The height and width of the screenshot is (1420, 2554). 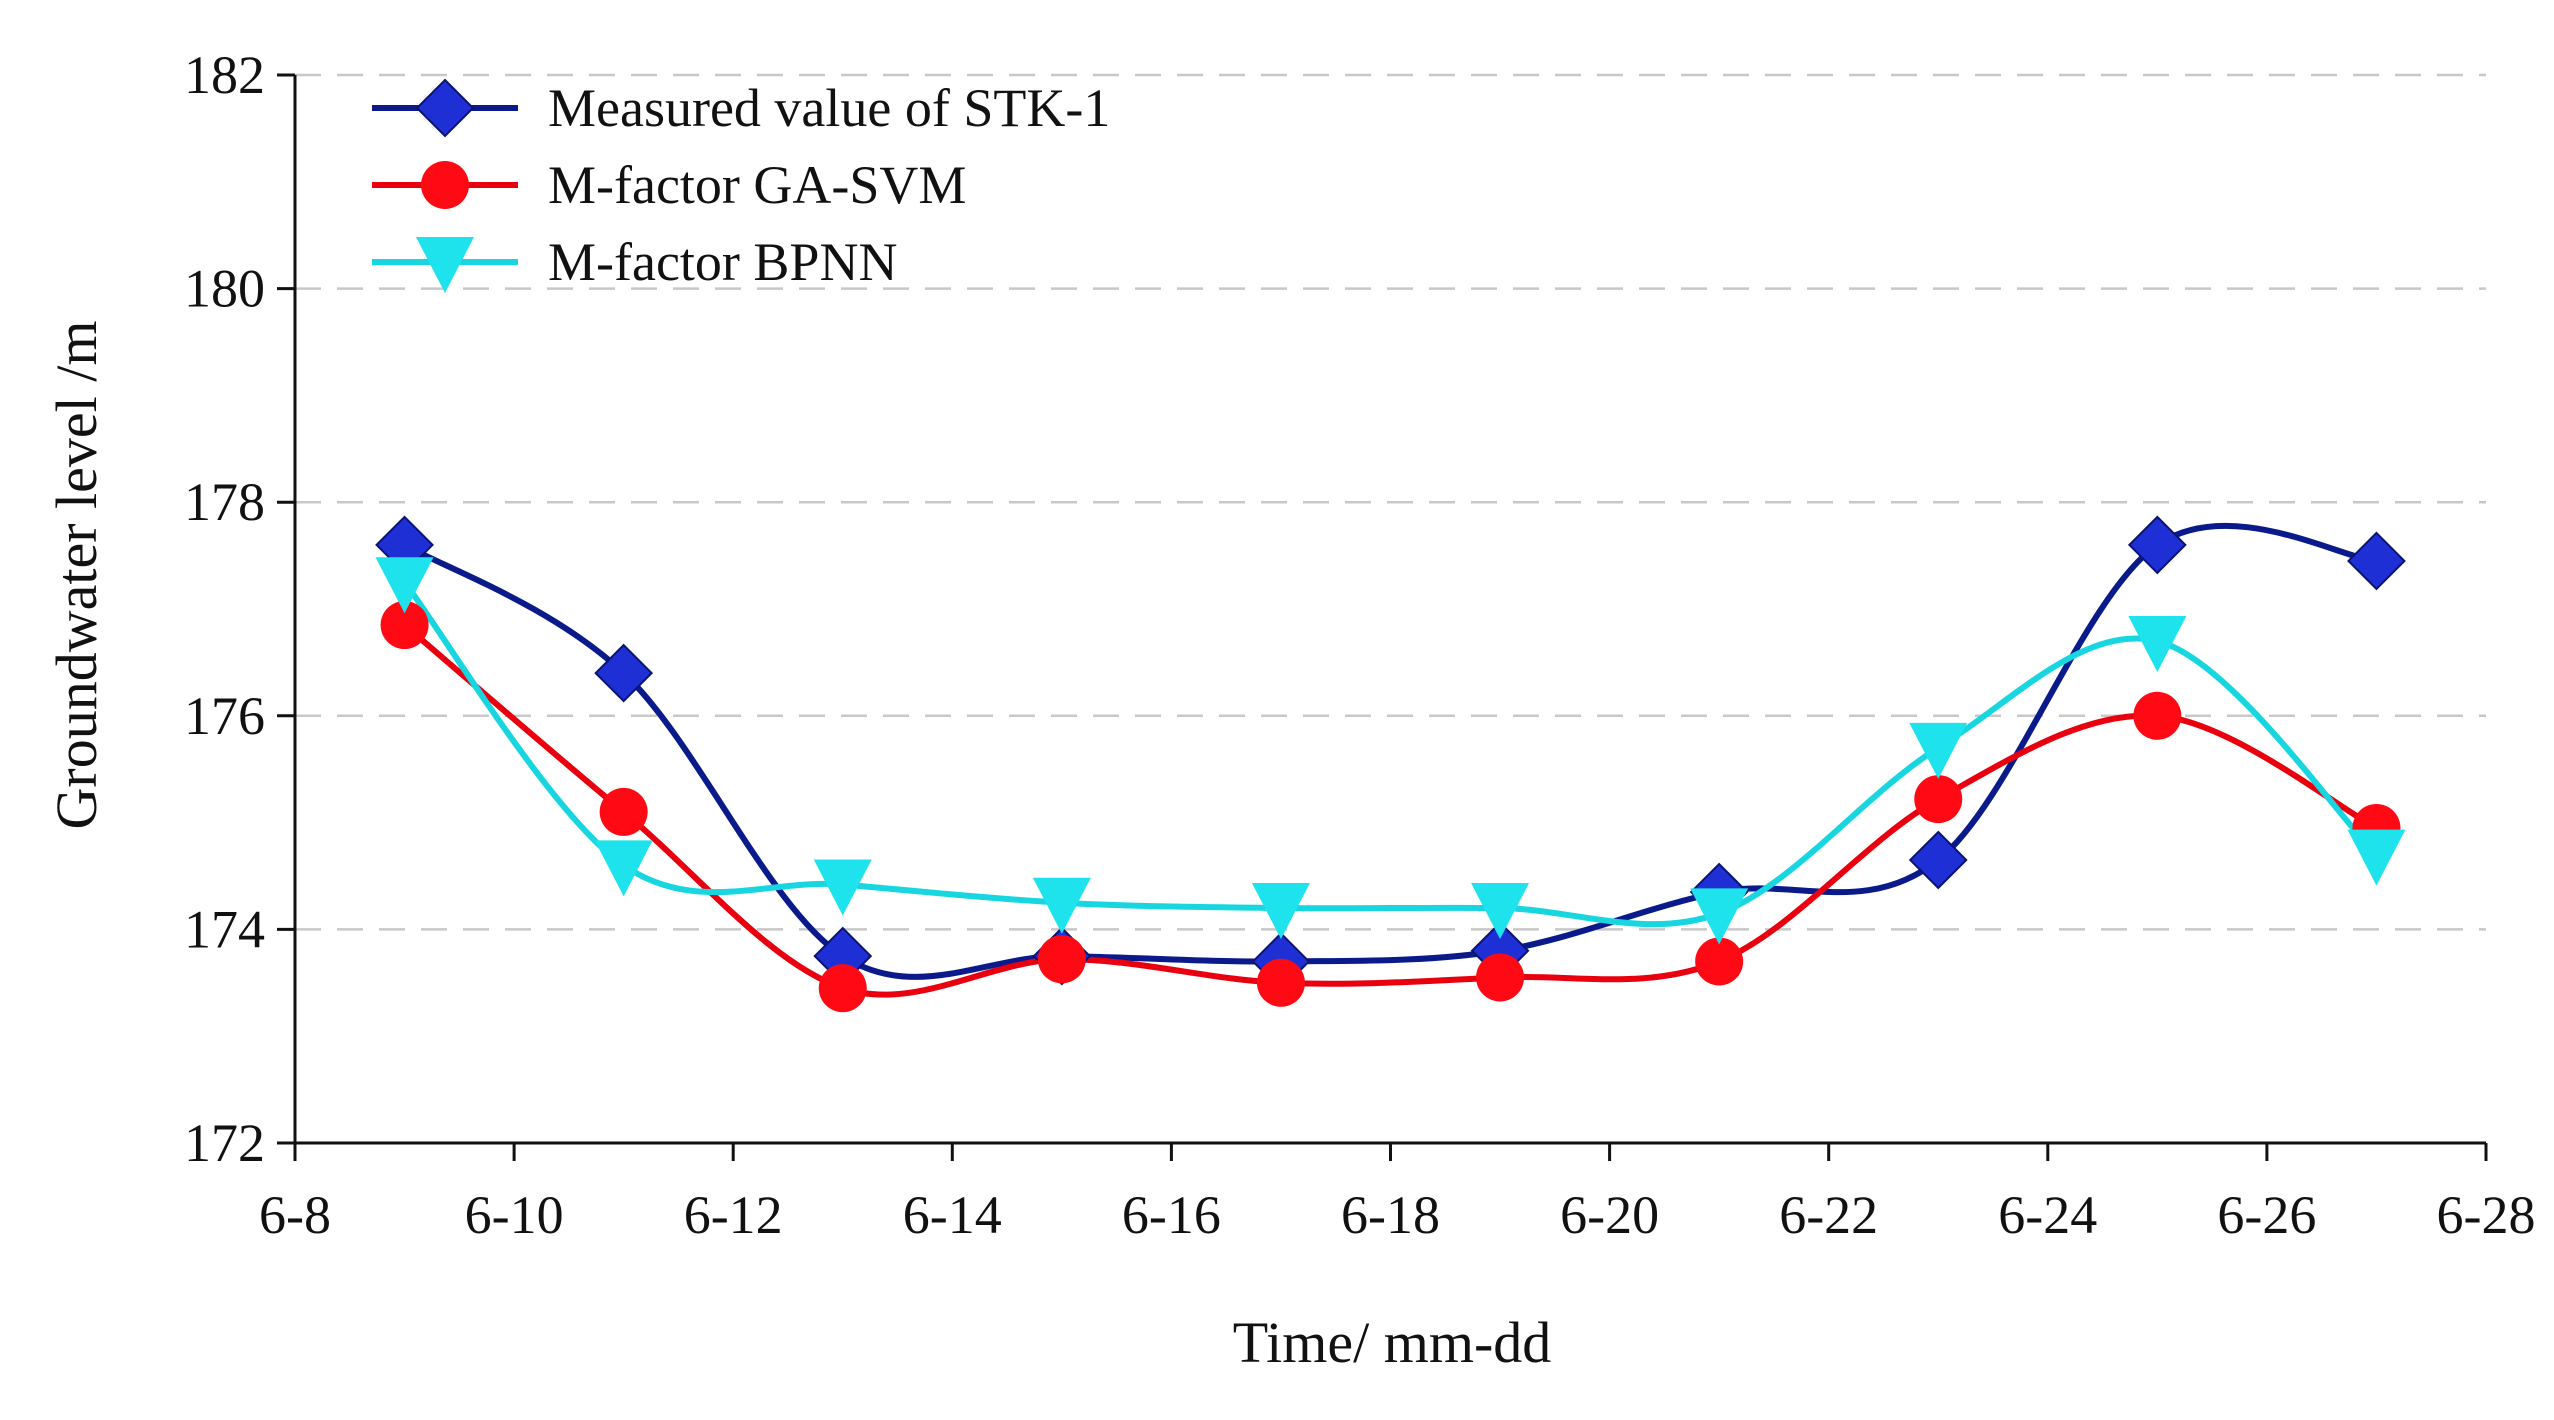 I want to click on x-tick-label-8: 6-24, so click(x=2047, y=1215).